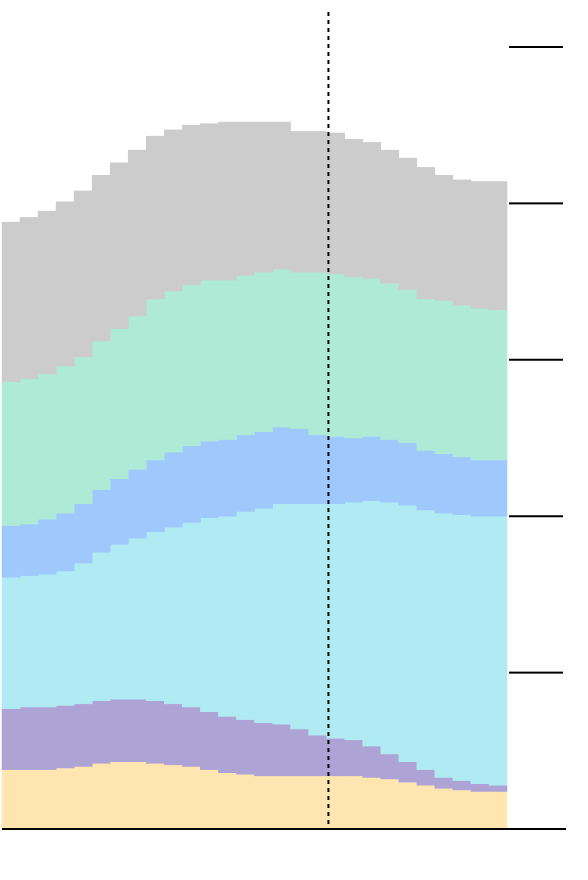 This screenshot has width=588, height=880. I want to click on y-axis-ticks, so click(536, 360).